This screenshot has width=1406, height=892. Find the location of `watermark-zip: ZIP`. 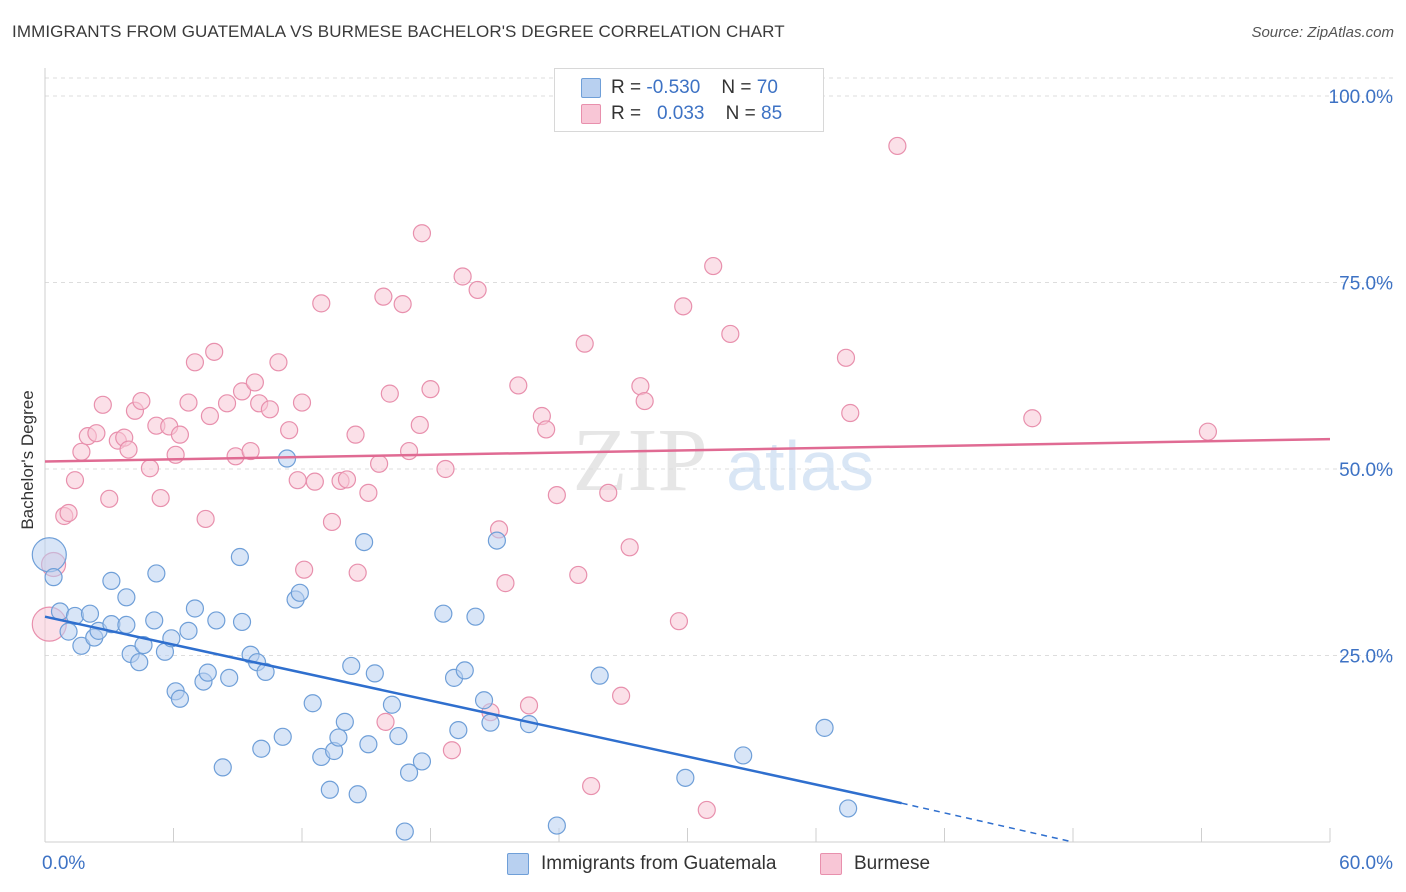

watermark-zip: ZIP is located at coordinates (640, 460).